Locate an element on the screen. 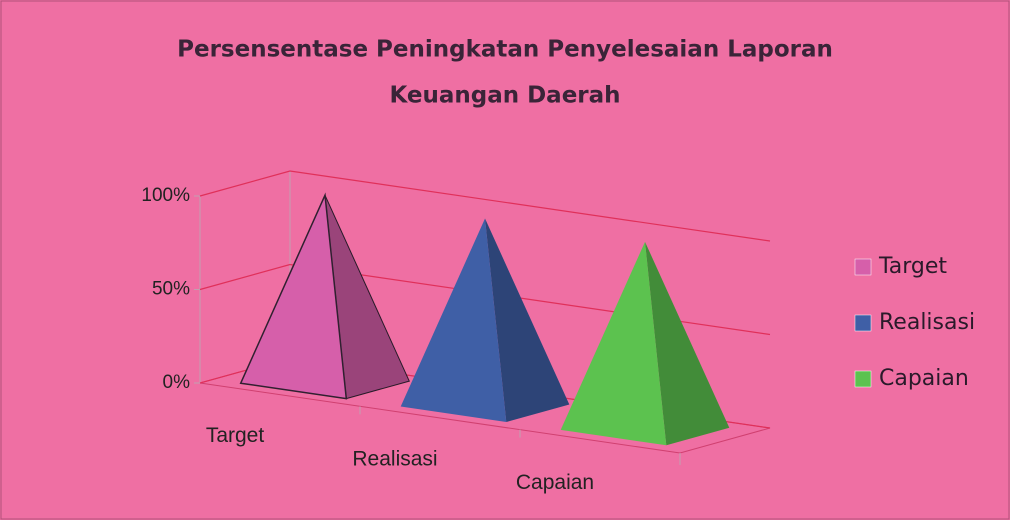 Image resolution: width=1010 pixels, height=520 pixels. x-tick-label: Realisasi is located at coordinates (394, 459).